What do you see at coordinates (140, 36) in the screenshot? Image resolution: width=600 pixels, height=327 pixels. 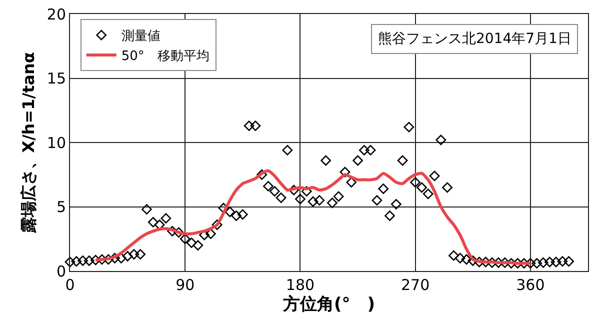 I see `legend-label: 測量値` at bounding box center [140, 36].